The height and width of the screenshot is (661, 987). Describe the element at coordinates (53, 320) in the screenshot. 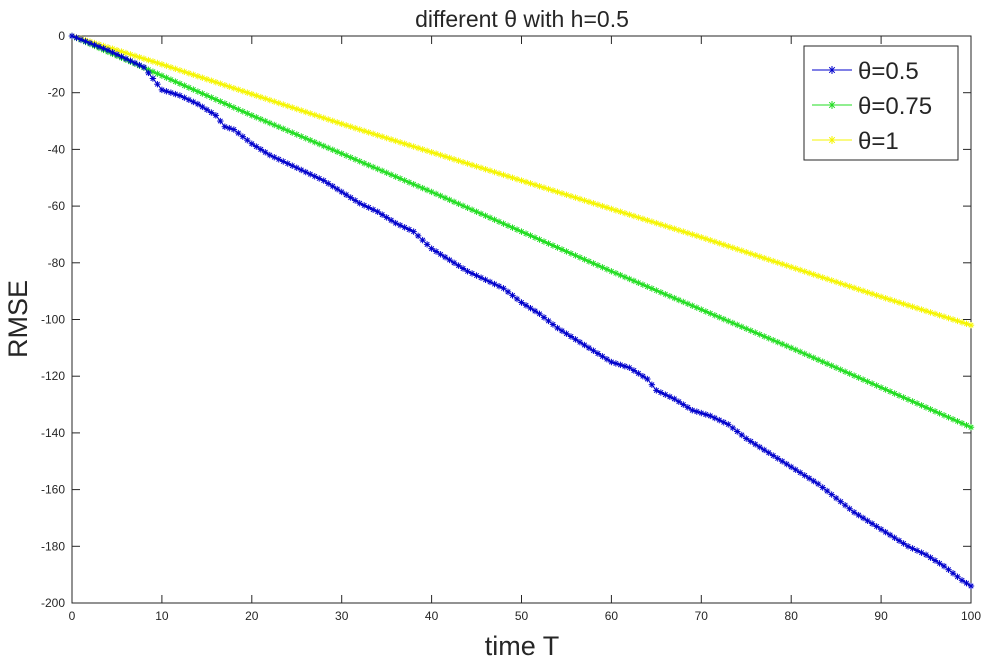

I see `y-tick-label: -100` at that location.